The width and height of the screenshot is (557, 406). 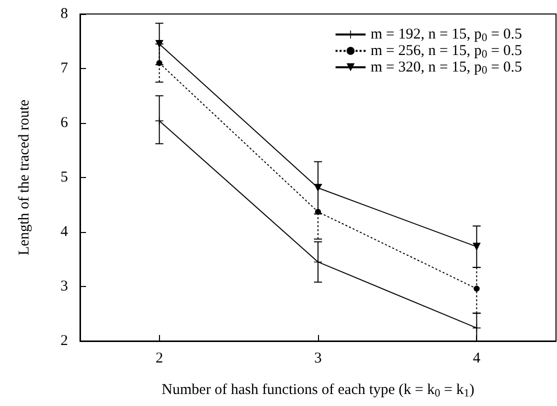 What do you see at coordinates (318, 358) in the screenshot?
I see `x-tick-label: 3` at bounding box center [318, 358].